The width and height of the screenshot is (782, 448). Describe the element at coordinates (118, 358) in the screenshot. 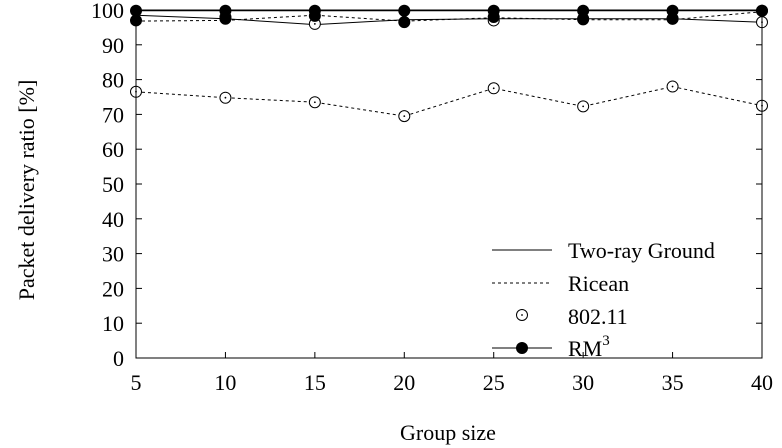

I see `y-tick-label: 0` at that location.